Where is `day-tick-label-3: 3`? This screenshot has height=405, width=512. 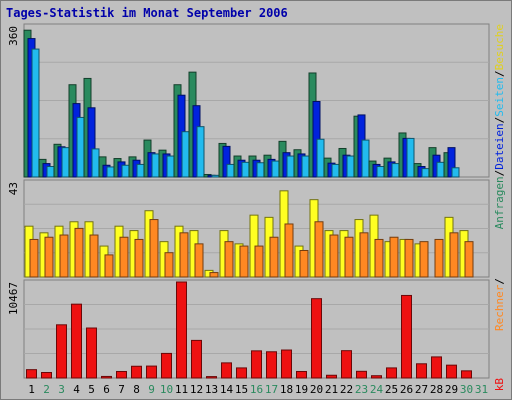 day-tick-label-3: 3 is located at coordinates (61, 389).